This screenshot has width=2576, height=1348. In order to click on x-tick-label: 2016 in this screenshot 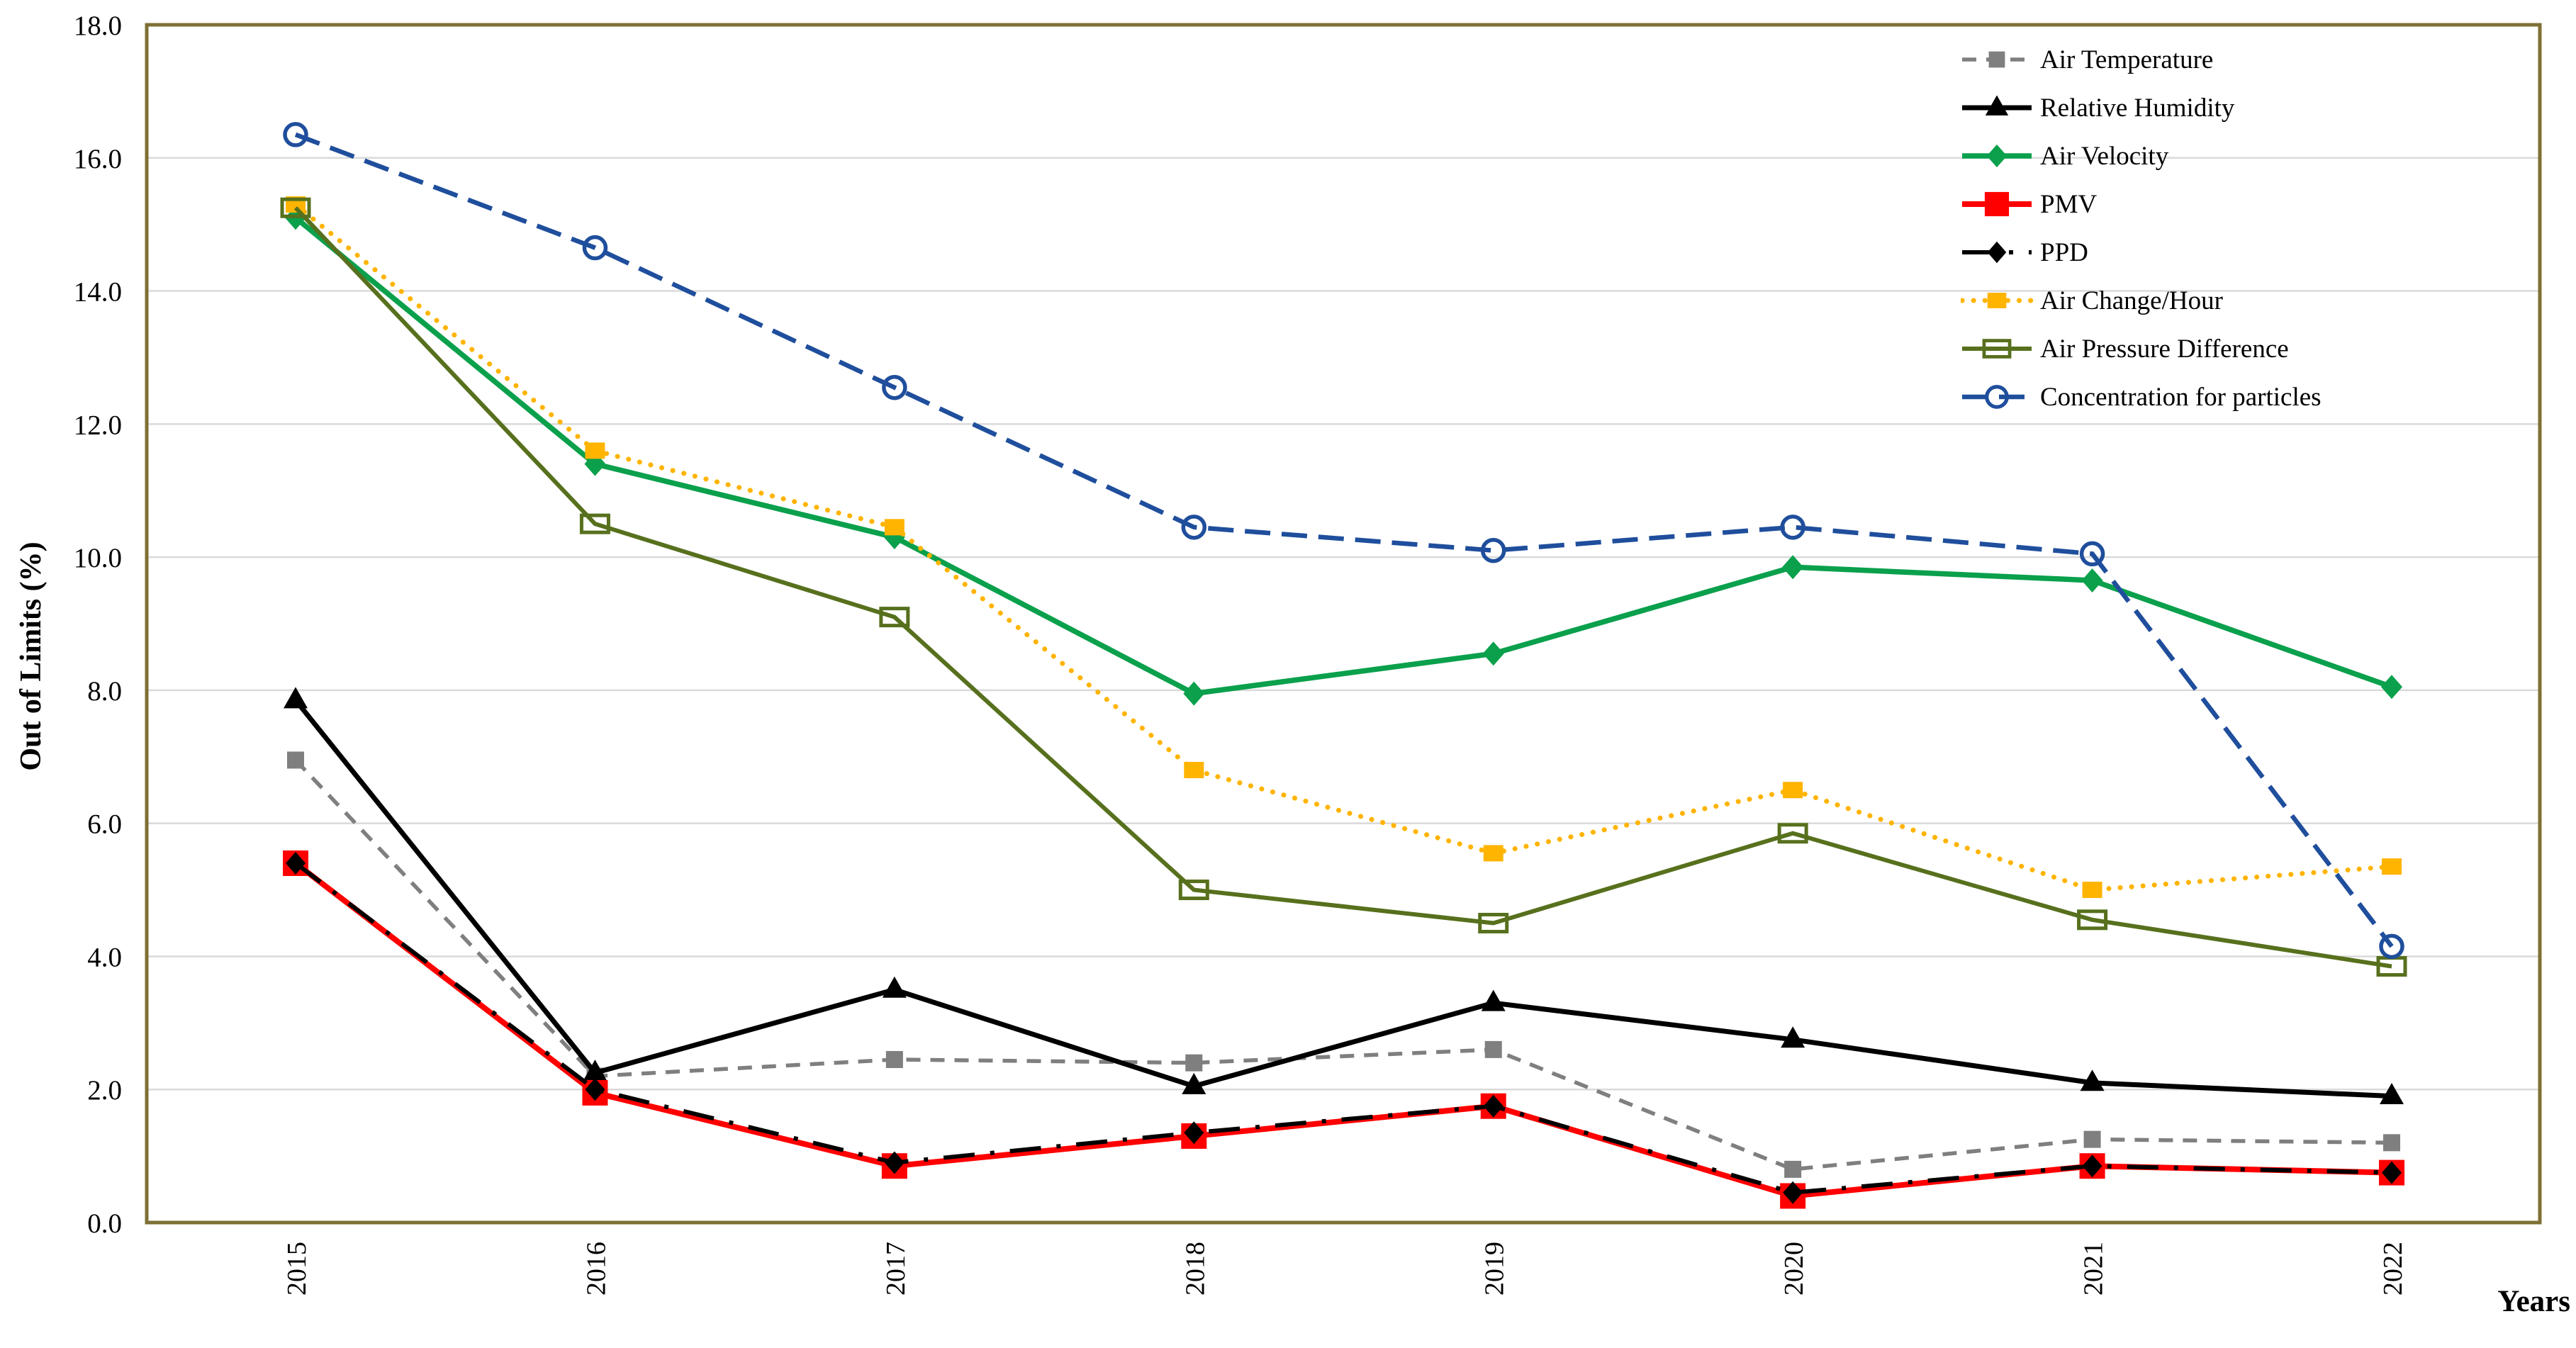, I will do `click(596, 1269)`.